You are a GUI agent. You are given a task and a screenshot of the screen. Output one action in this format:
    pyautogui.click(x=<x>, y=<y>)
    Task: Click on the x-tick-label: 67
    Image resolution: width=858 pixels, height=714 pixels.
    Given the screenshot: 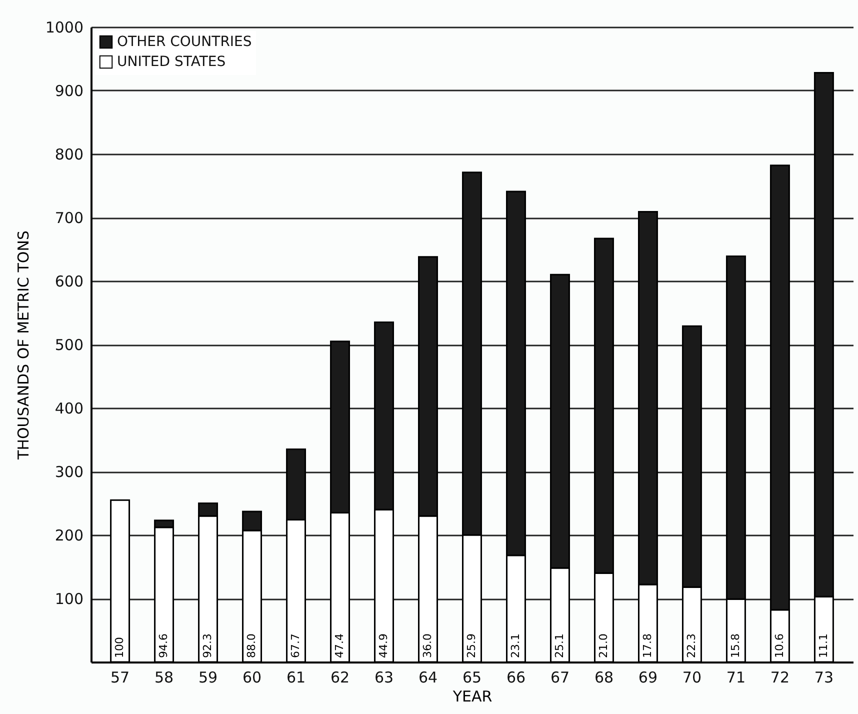 What is the action you would take?
    pyautogui.click(x=560, y=677)
    